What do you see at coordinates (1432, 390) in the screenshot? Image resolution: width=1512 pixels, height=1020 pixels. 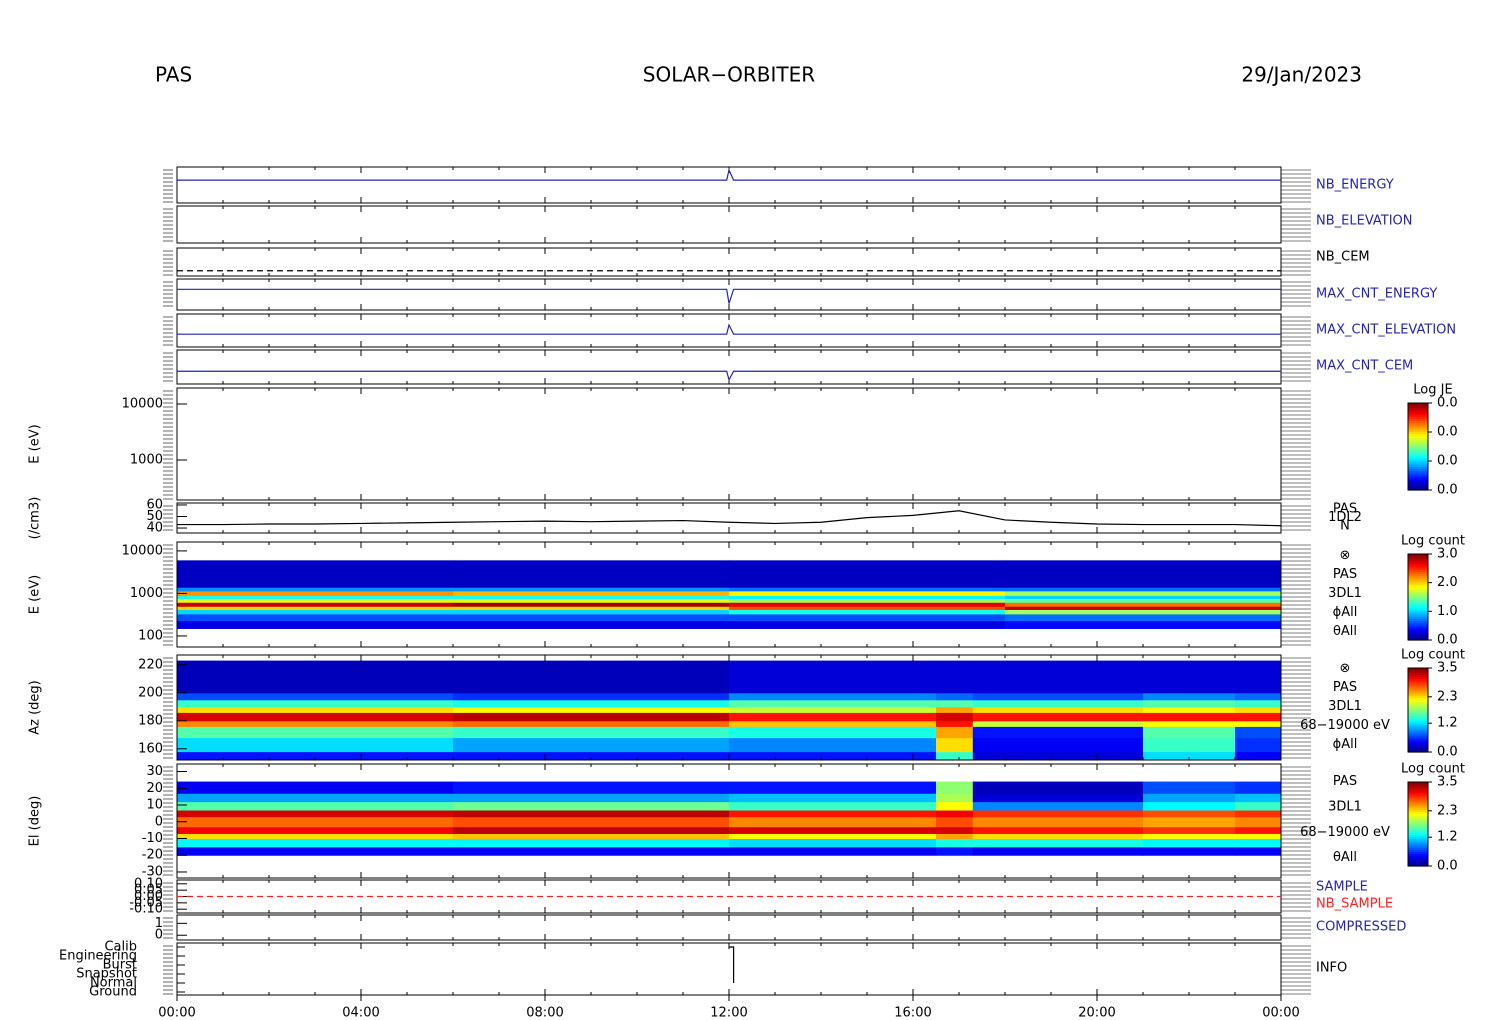 I see `colorbar-title: Log JE` at bounding box center [1432, 390].